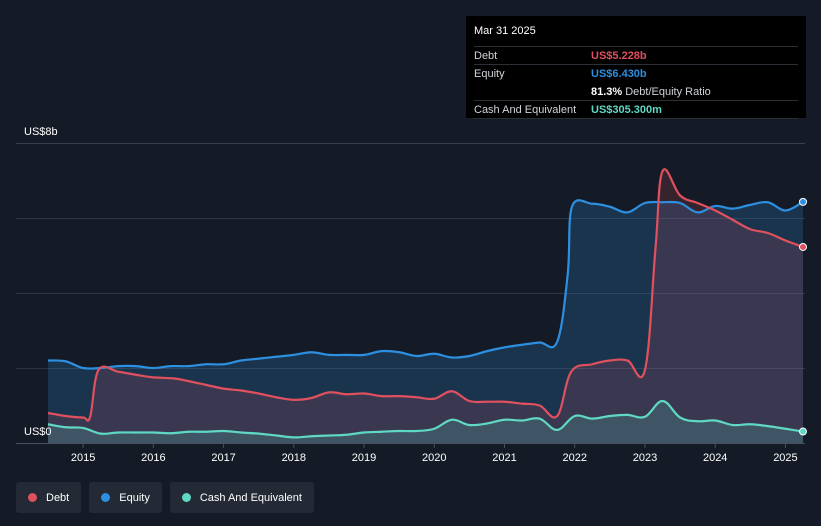 Image resolution: width=821 pixels, height=526 pixels. I want to click on cash-line, so click(425, 419).